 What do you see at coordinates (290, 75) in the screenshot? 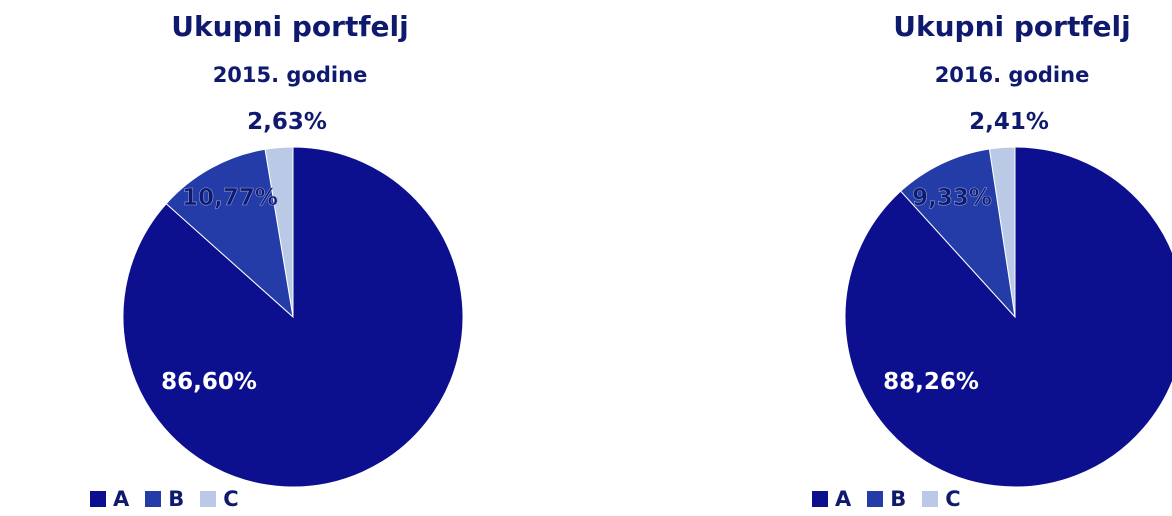
I see `chart-subtitle: 2015. godine` at bounding box center [290, 75].